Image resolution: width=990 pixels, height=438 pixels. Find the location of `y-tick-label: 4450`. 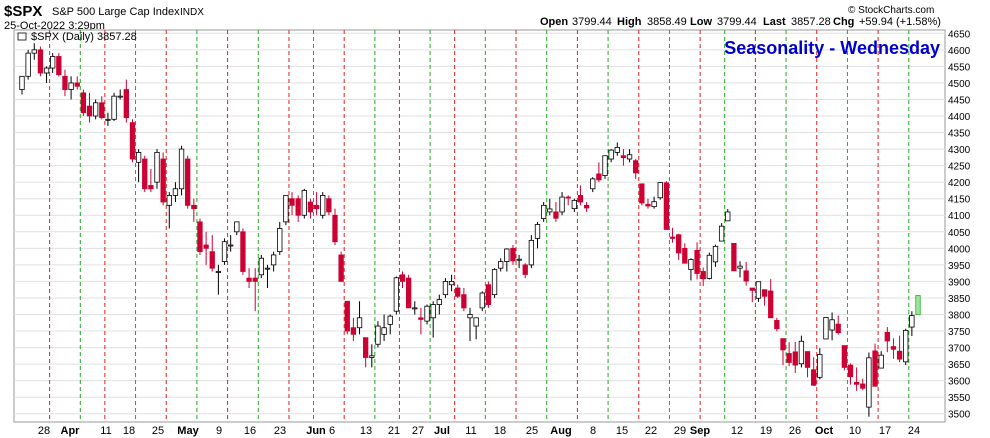

y-tick-label: 4450 is located at coordinates (959, 100).